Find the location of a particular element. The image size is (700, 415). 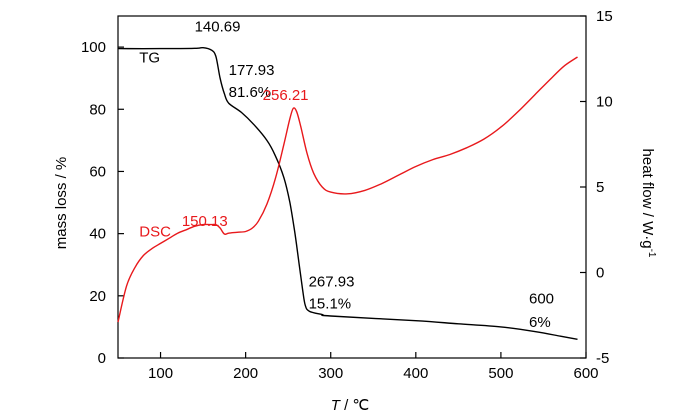

y-left-tick-label: 40 is located at coordinates (97, 234).